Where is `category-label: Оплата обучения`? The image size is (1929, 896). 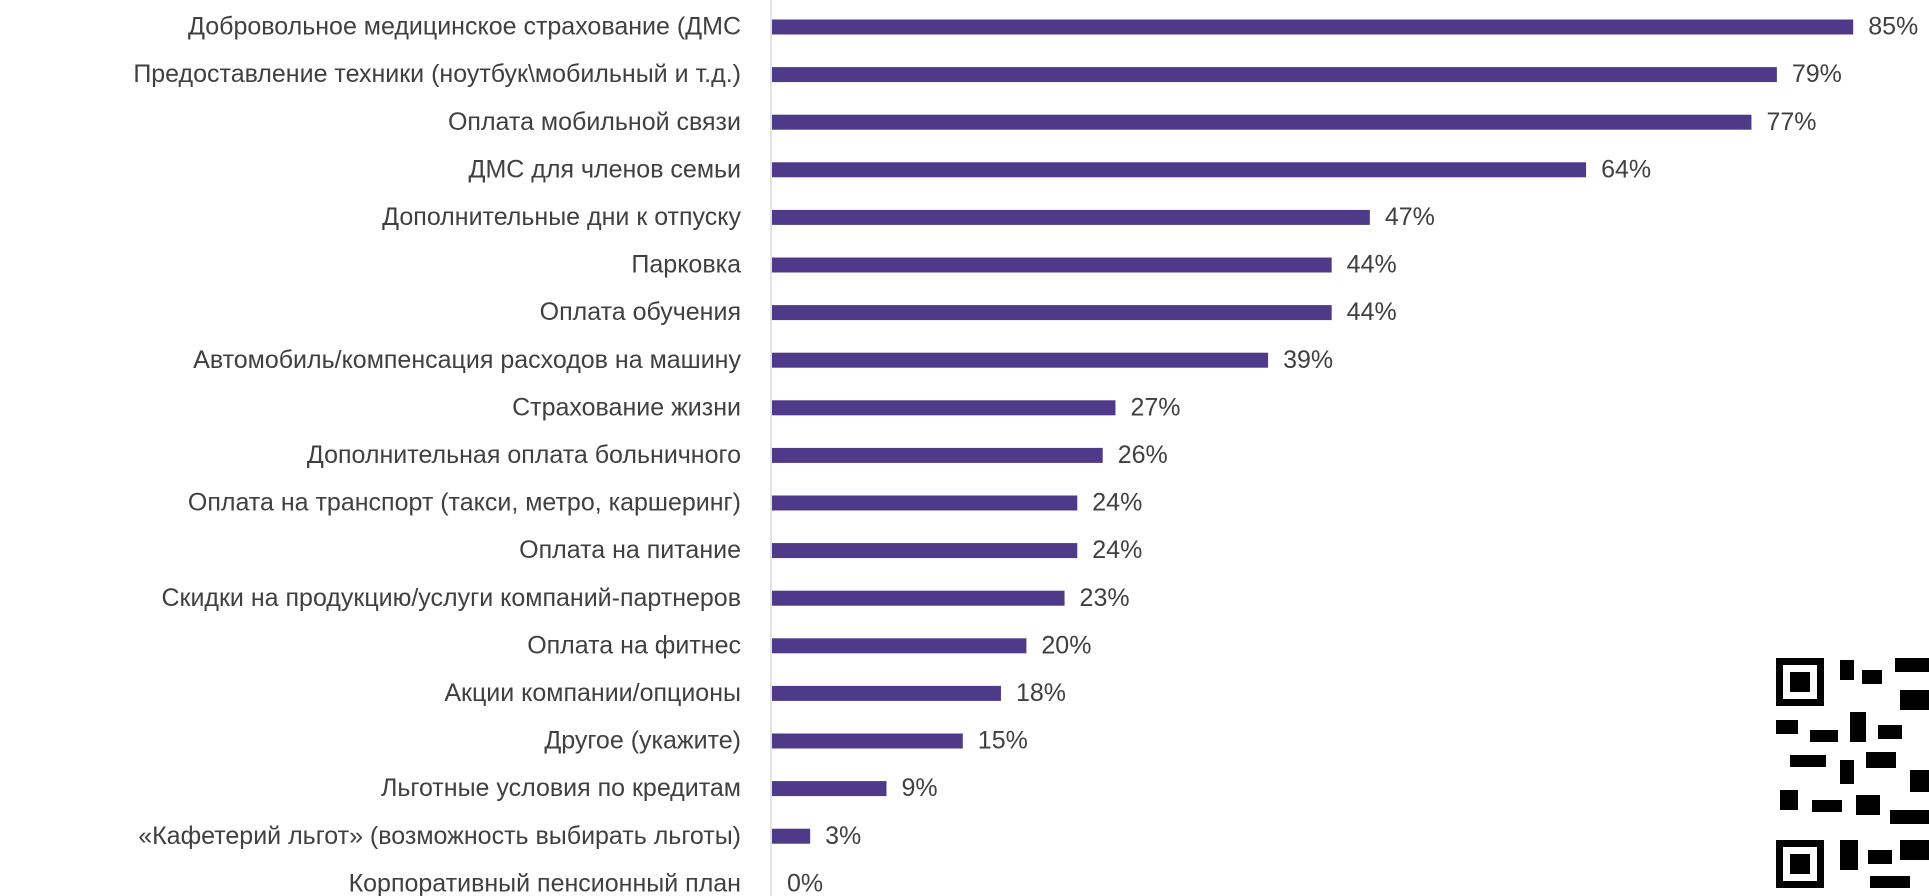 category-label: Оплата обучения is located at coordinates (640, 312).